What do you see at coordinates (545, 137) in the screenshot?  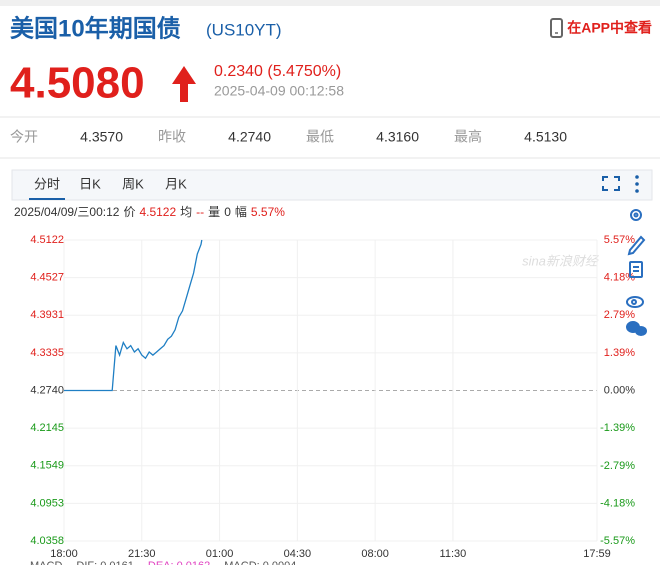 I see `stat-value: 4.5130` at bounding box center [545, 137].